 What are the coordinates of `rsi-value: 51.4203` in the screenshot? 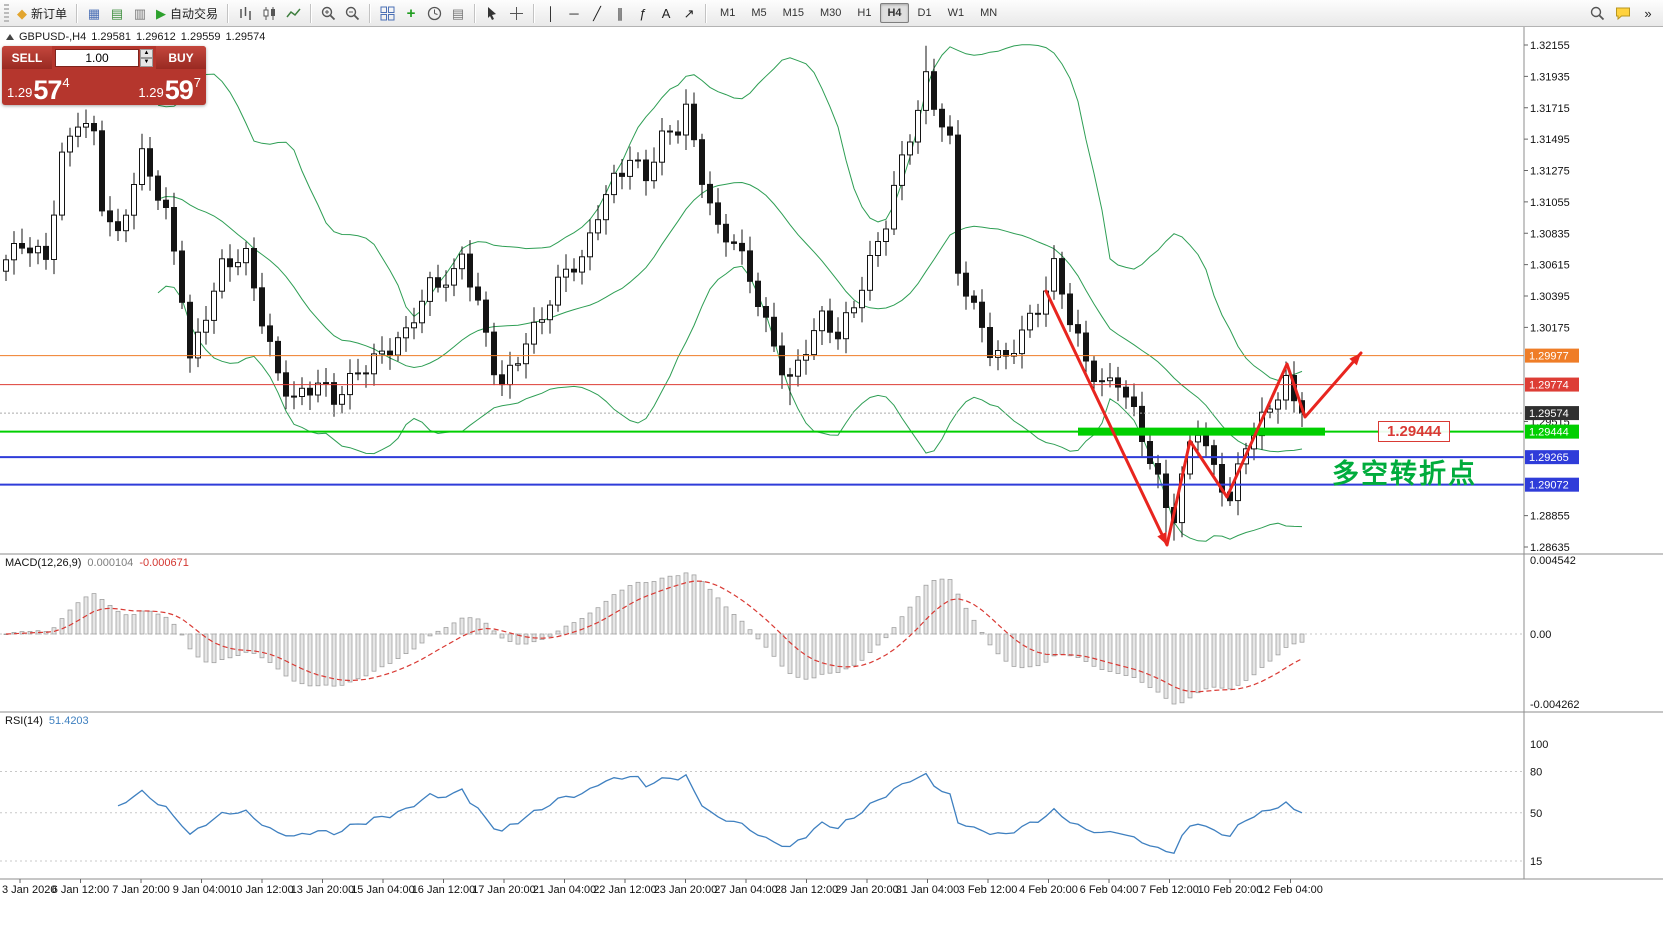 It's located at (68, 721).